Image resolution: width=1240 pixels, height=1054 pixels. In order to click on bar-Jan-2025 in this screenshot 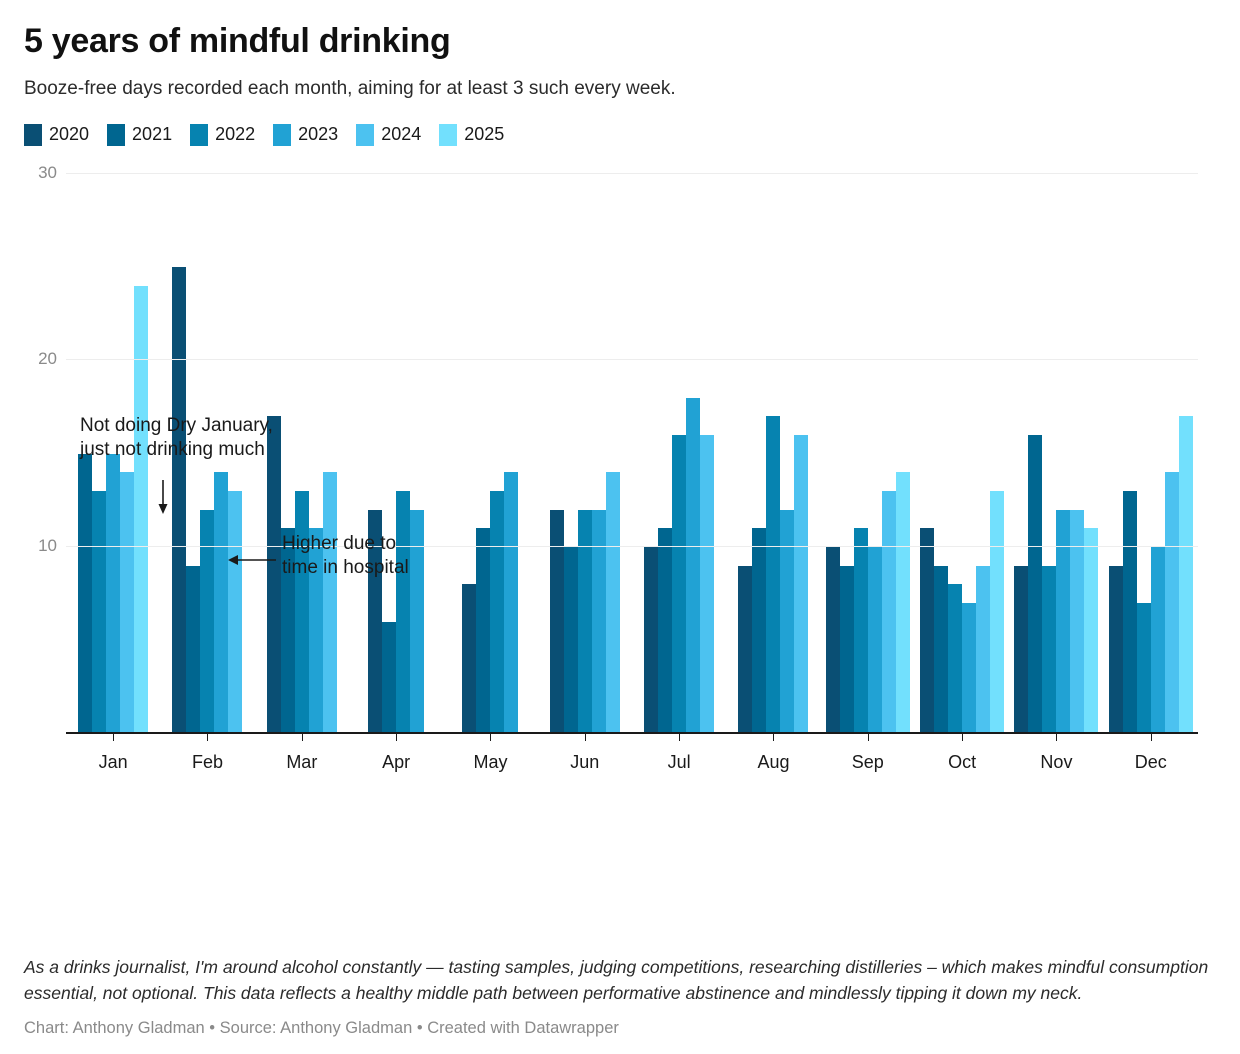, I will do `click(141, 509)`.